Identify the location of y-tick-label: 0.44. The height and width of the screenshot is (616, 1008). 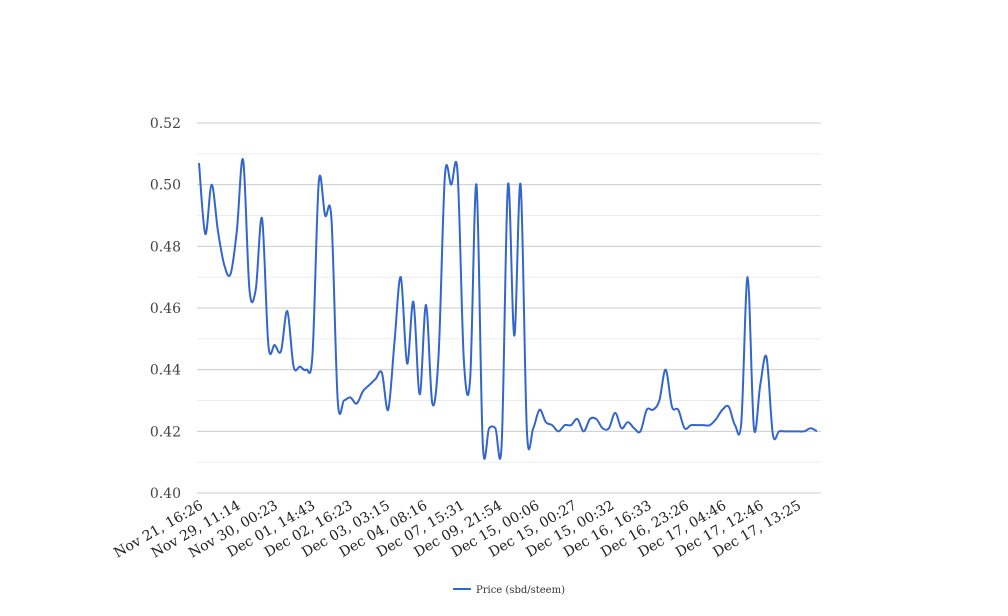
(165, 371).